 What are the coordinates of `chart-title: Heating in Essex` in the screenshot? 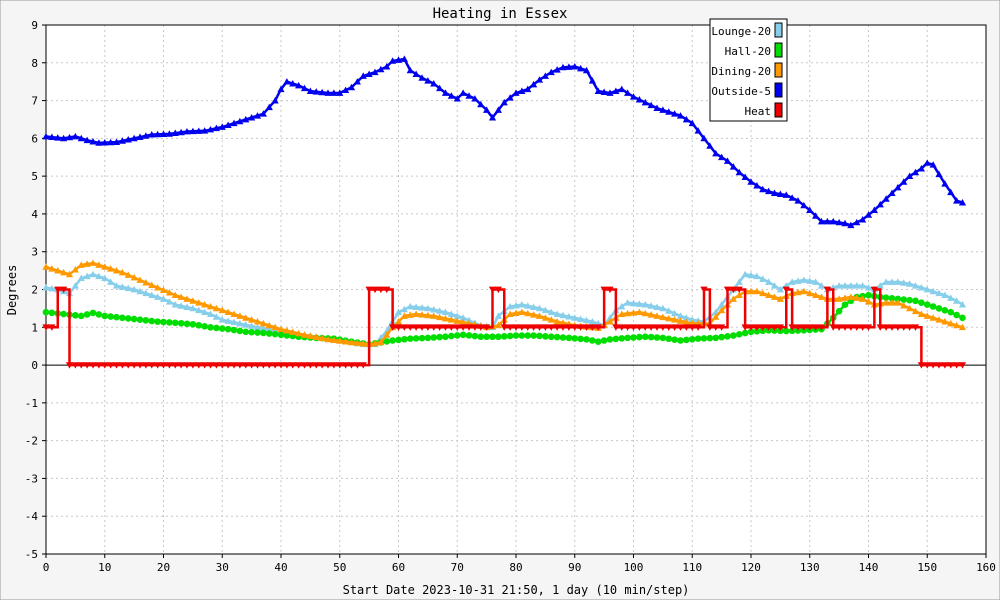 It's located at (500, 14).